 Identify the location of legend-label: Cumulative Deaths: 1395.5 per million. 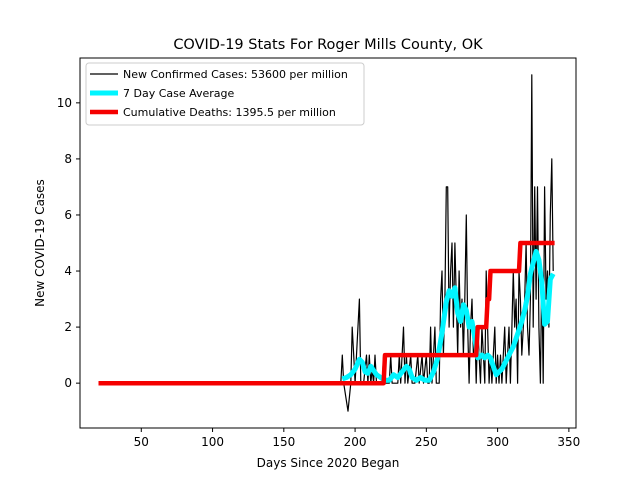
(229, 112).